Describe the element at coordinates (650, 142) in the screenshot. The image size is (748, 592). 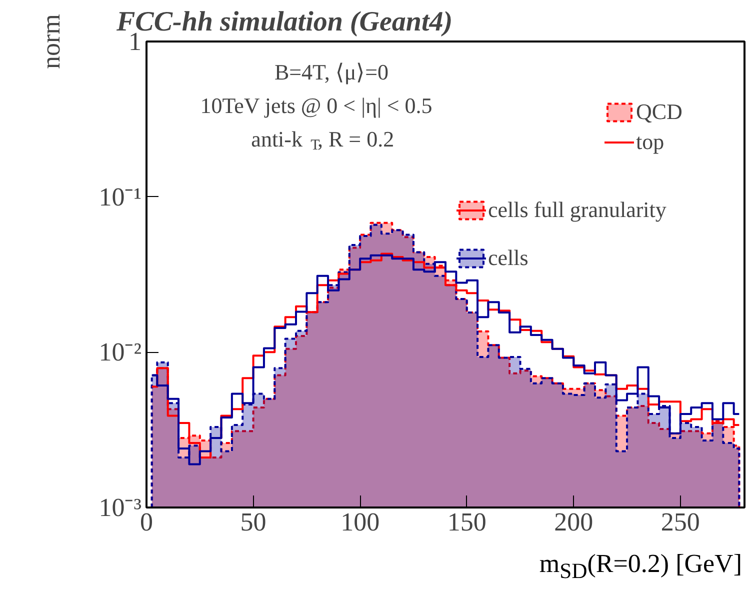
I see `legend-label: top` at that location.